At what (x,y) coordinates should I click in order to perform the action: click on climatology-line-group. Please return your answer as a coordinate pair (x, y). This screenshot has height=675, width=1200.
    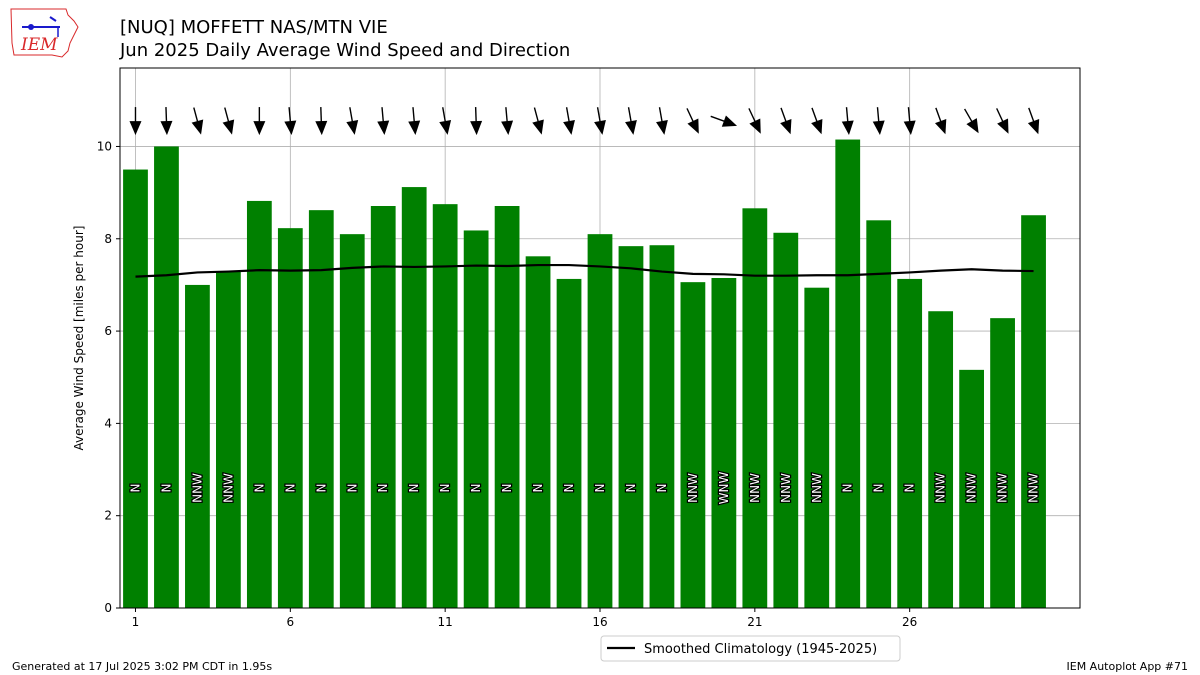
    Looking at the image, I should click on (584, 270).